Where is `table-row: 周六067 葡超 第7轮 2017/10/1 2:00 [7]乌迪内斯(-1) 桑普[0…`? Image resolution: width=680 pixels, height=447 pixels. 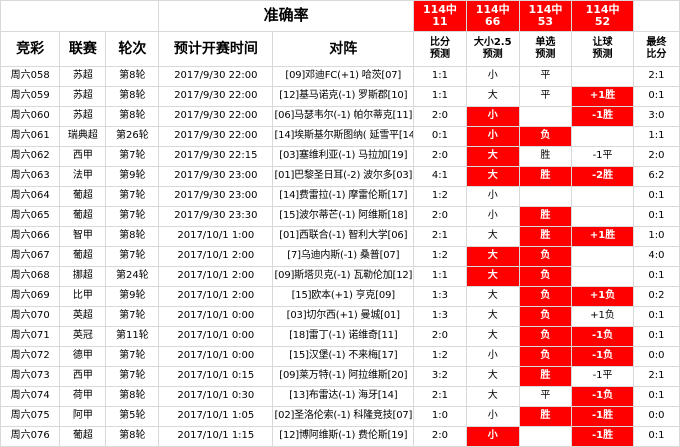
table-row: 周六067 葡超 第7轮 2017/10/1 2:00 [7]乌迪内斯(-1) 桑普[0… is located at coordinates (340, 256).